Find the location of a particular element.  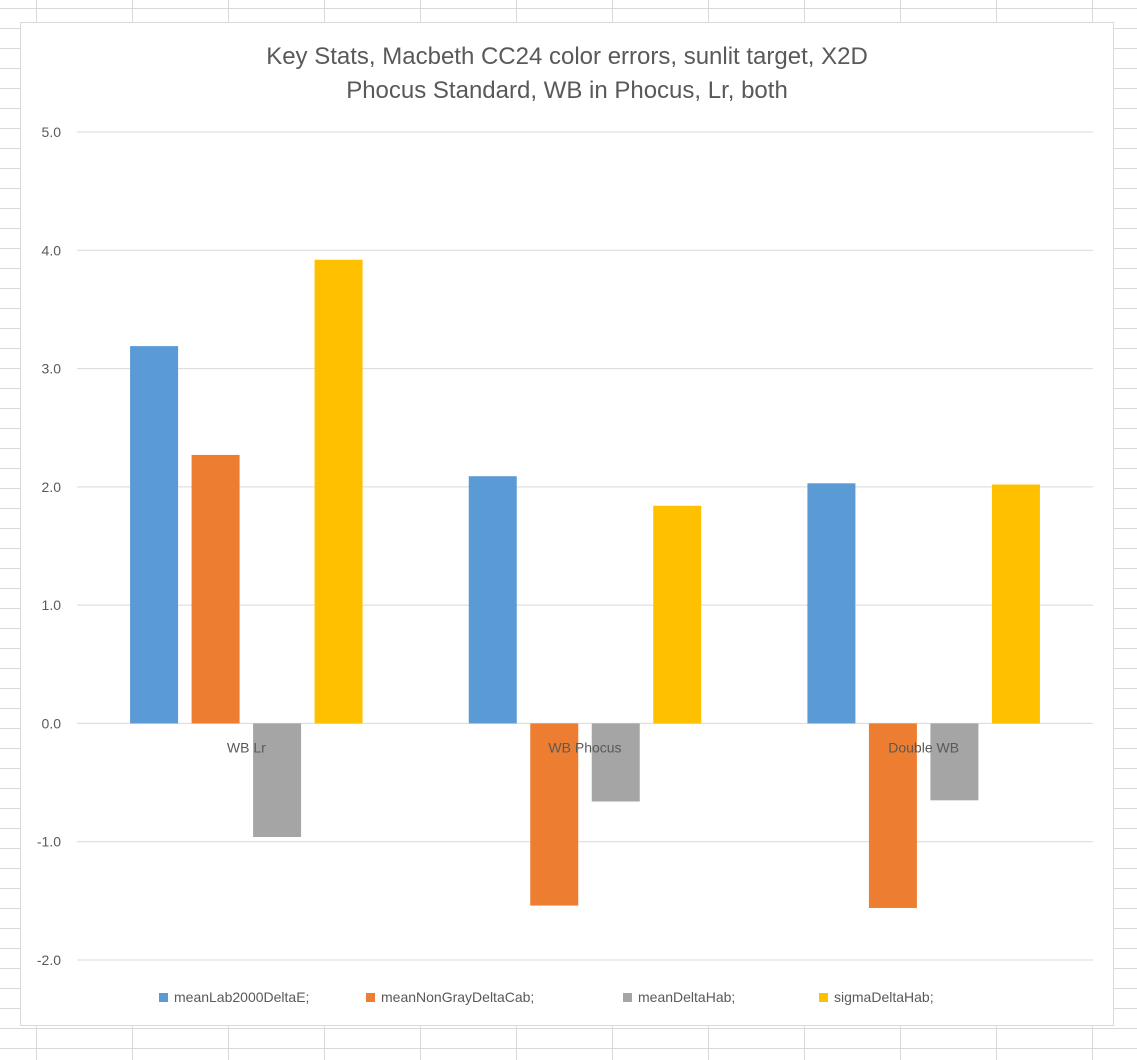

chart-subtitle: Phocus Standard, WB in Phocus, Lr, both is located at coordinates (567, 90).